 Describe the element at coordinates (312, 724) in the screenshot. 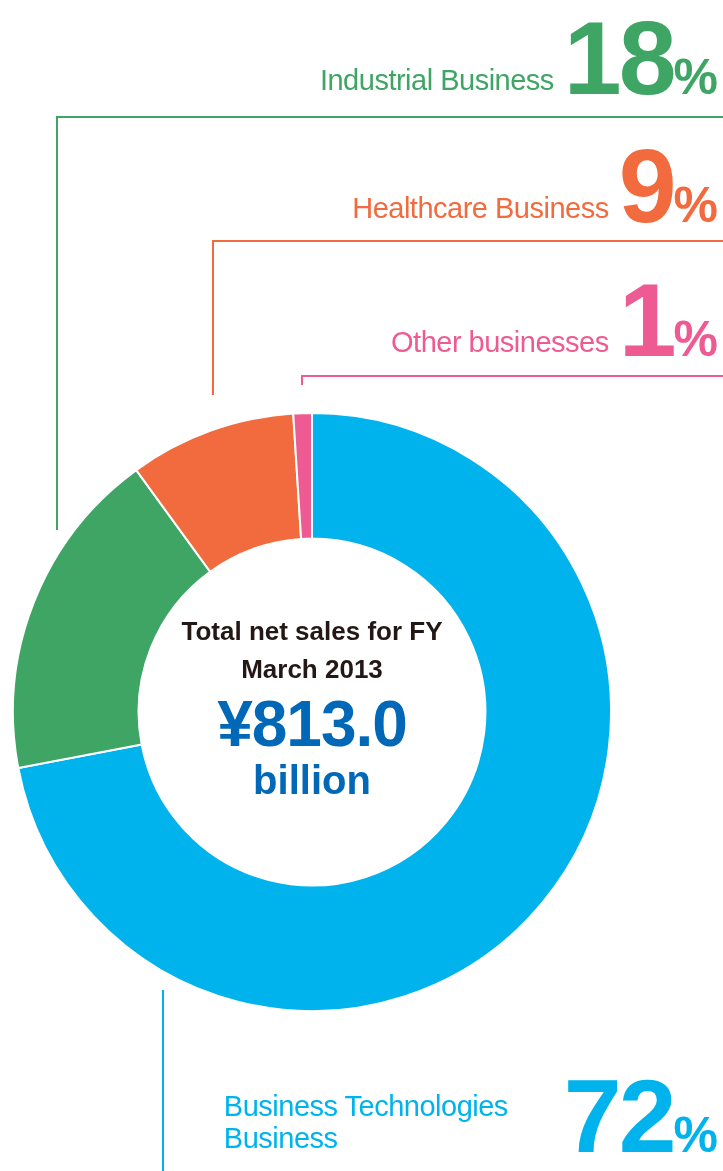

I see `text: ¥813.0` at that location.